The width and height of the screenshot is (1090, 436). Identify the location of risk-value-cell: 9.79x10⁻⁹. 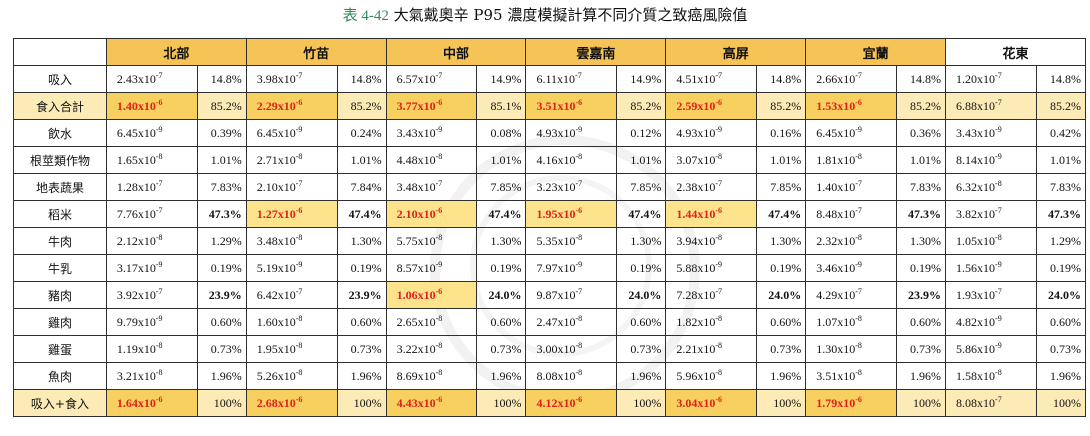
(151, 322).